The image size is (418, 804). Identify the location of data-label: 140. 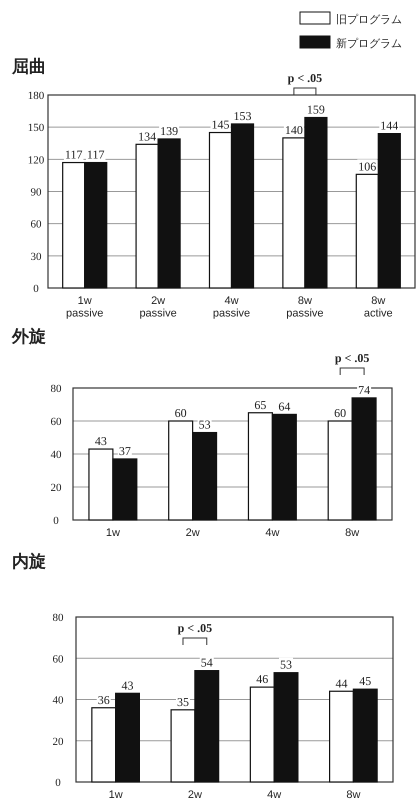
(293, 129).